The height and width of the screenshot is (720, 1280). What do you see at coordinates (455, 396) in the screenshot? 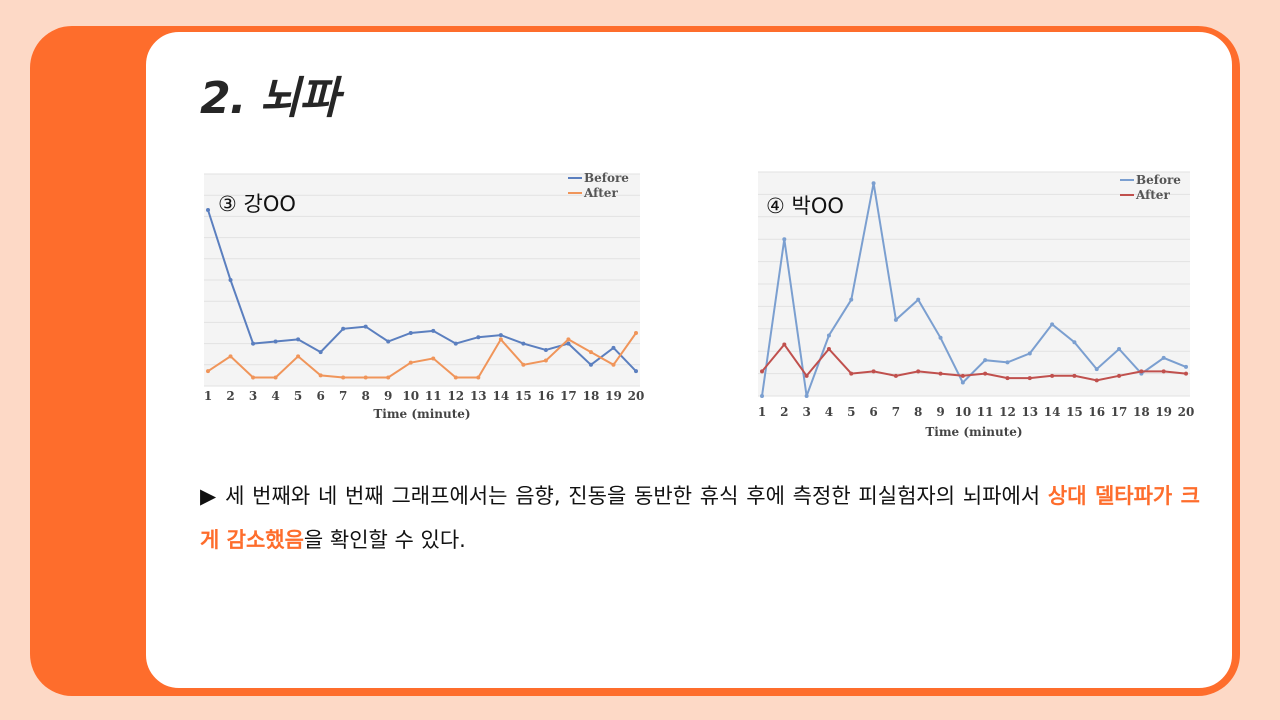
I see `x-tick-label: 12` at bounding box center [455, 396].